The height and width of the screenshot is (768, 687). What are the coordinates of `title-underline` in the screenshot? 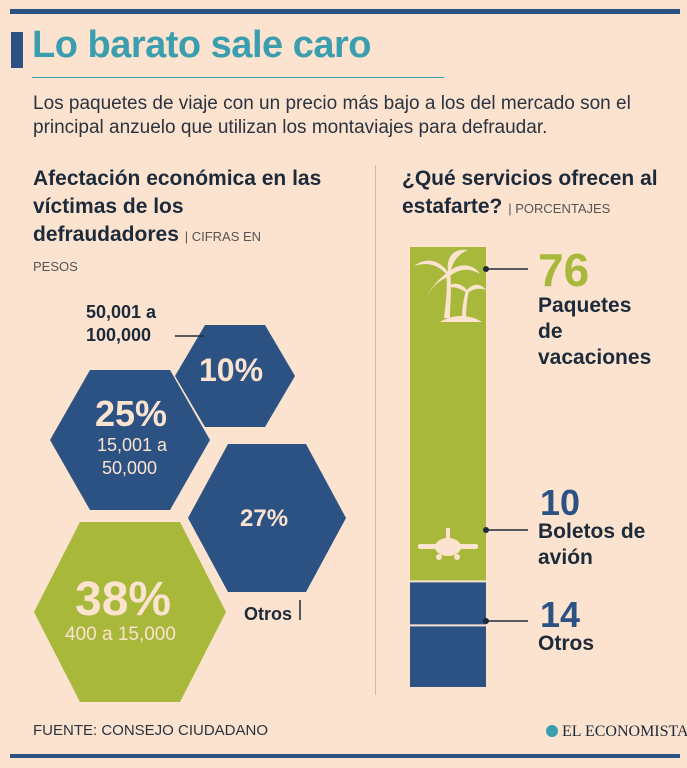 It's located at (238, 77).